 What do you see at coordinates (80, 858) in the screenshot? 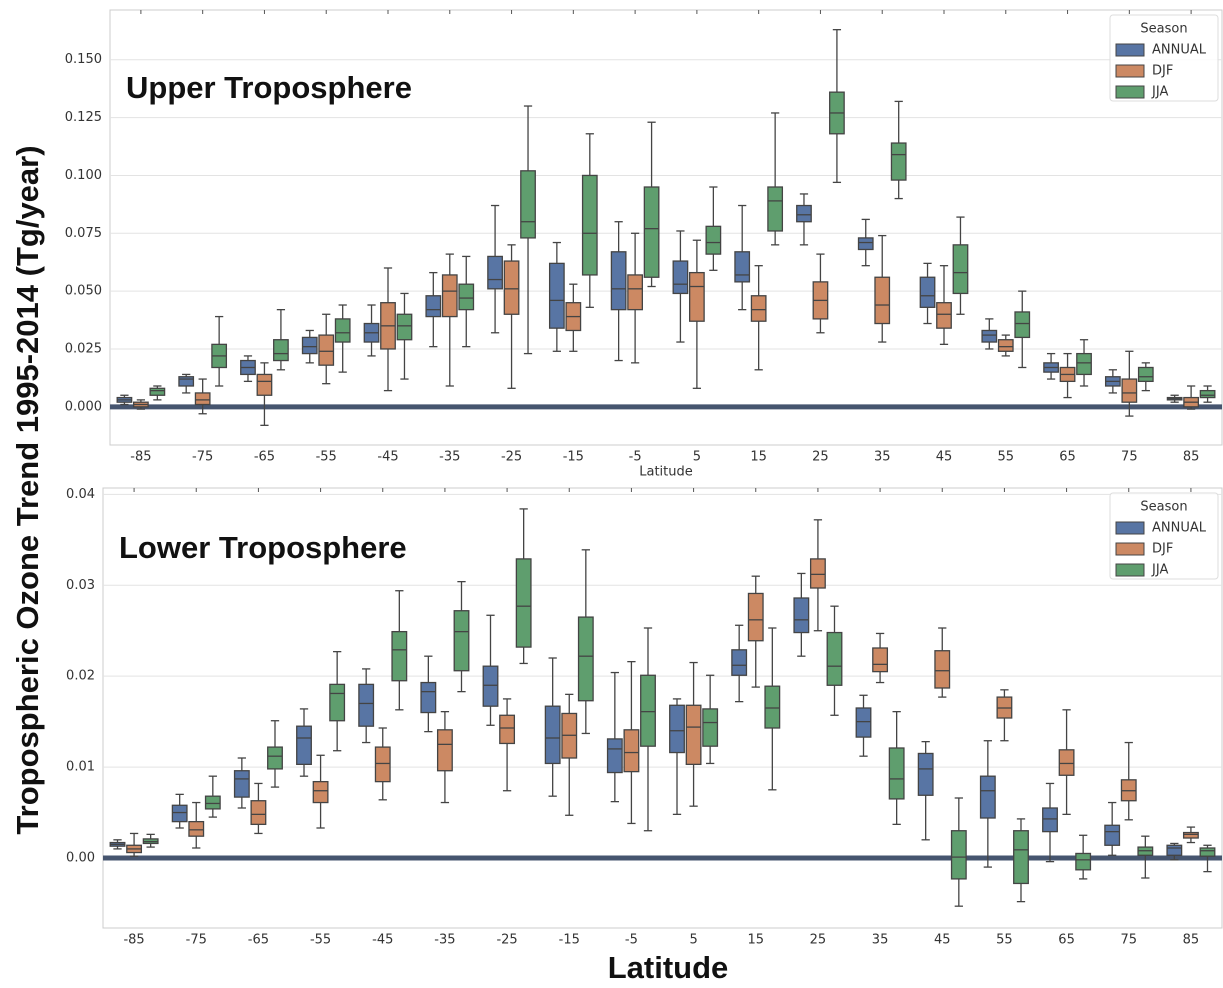
I see `y-tick-label: 0.00` at bounding box center [80, 858].